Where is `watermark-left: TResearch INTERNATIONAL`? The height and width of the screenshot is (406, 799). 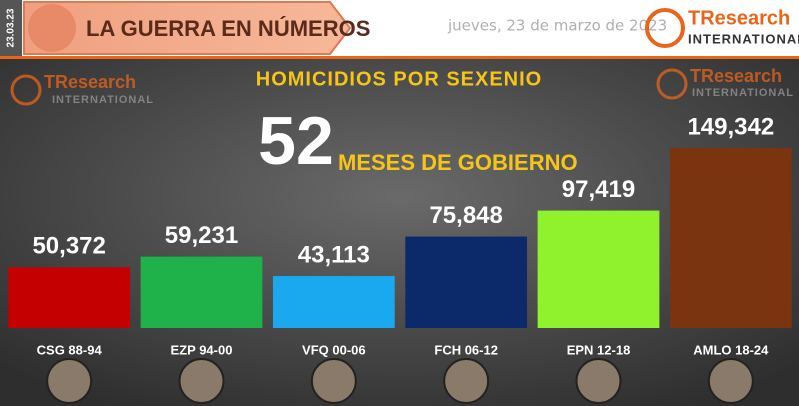
watermark-left: TResearch INTERNATIONAL is located at coordinates (82, 89).